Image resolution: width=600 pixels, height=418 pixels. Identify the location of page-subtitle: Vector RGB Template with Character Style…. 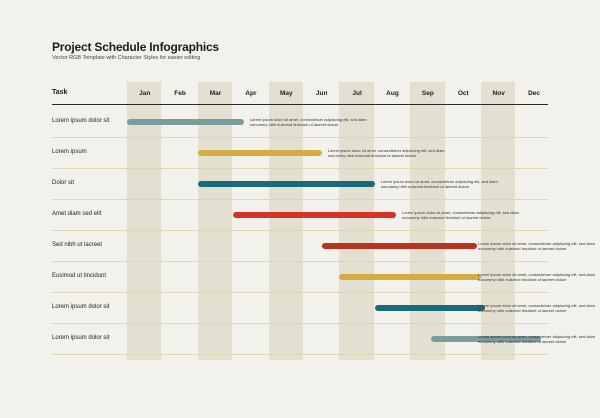
(126, 58).